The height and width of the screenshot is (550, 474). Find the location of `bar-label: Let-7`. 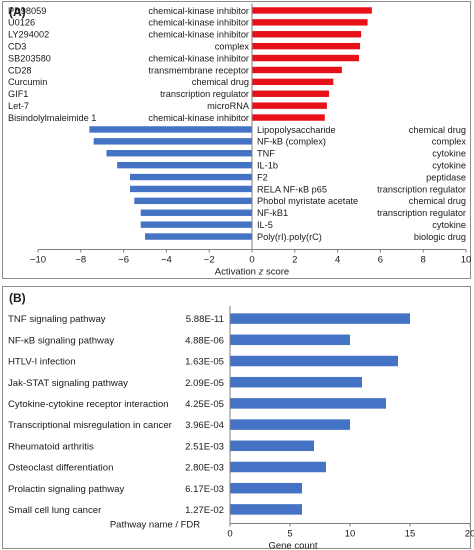

bar-label: Let-7 is located at coordinates (18, 106).